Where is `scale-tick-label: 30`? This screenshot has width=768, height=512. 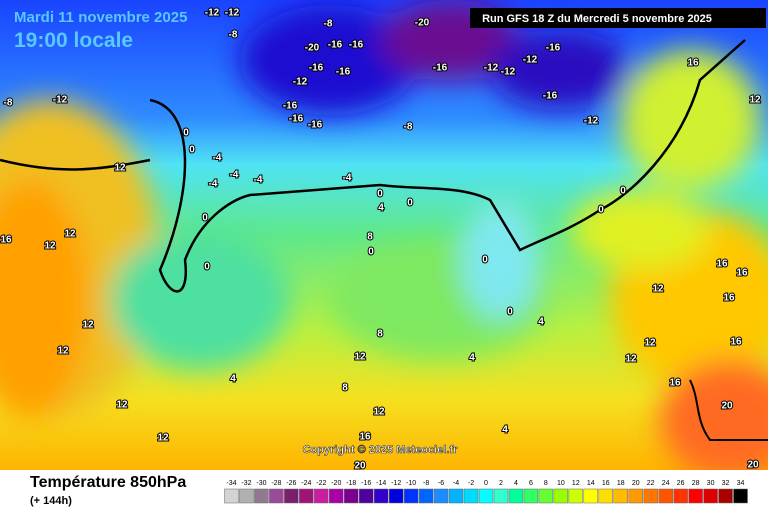 scale-tick-label: 30 is located at coordinates (711, 483).